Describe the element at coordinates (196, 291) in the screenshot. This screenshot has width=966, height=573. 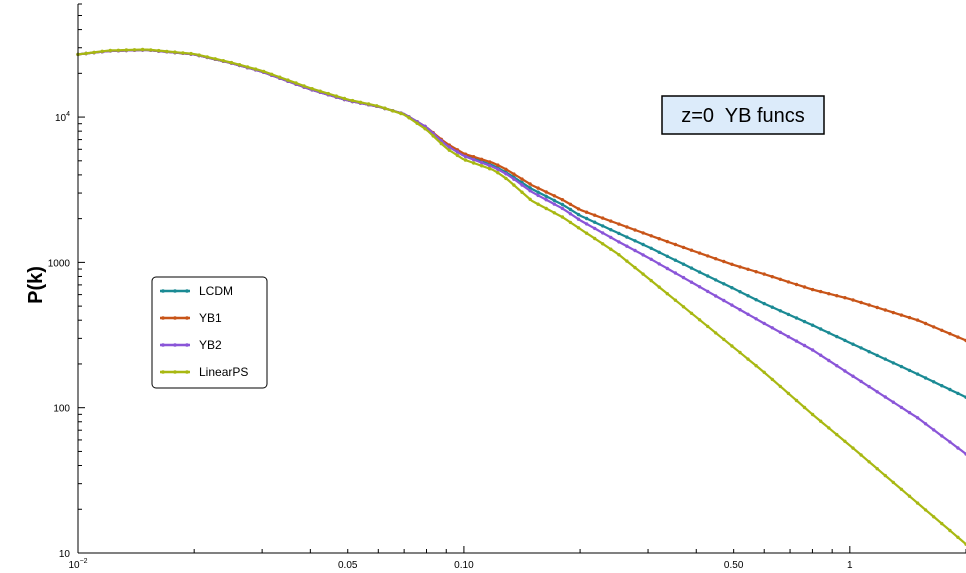
I see `legend-item-lcdm: LCDM` at that location.